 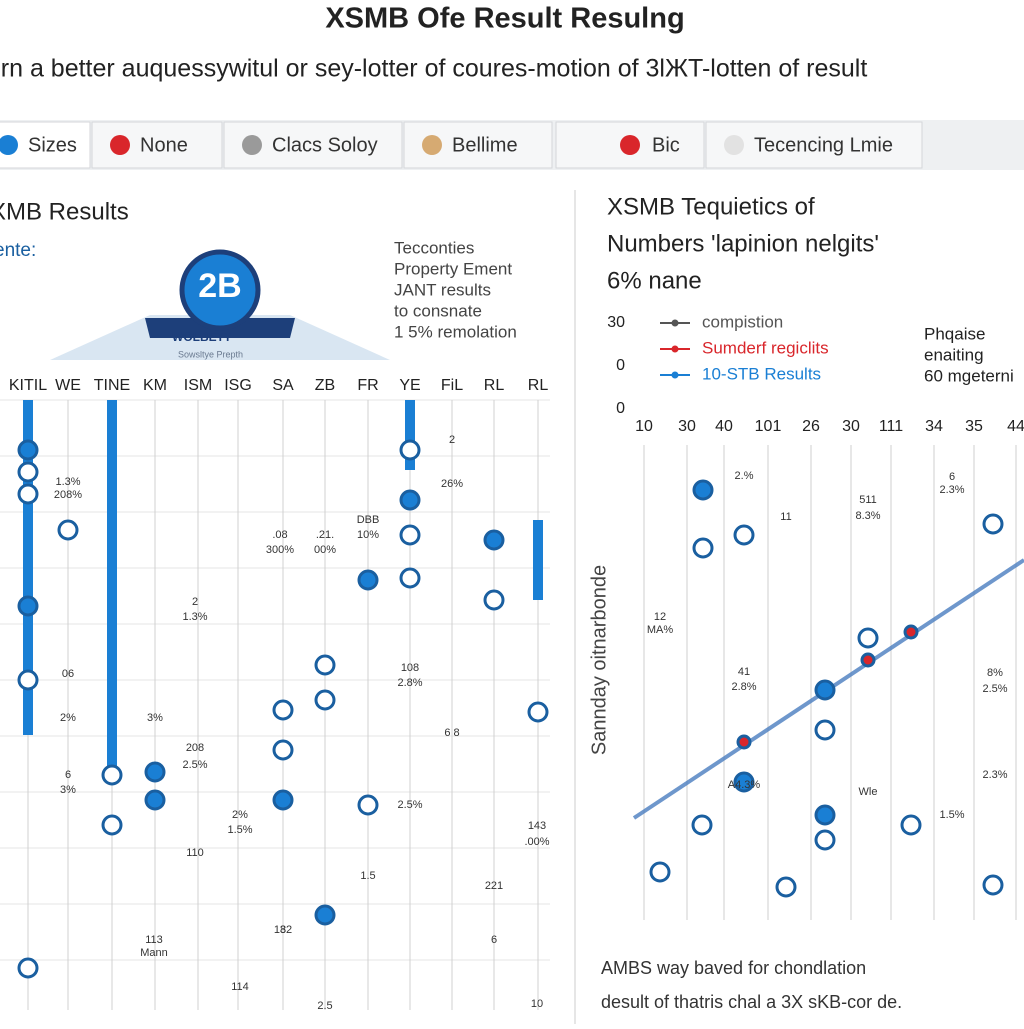 What do you see at coordinates (410, 668) in the screenshot?
I see `annotation: 108` at bounding box center [410, 668].